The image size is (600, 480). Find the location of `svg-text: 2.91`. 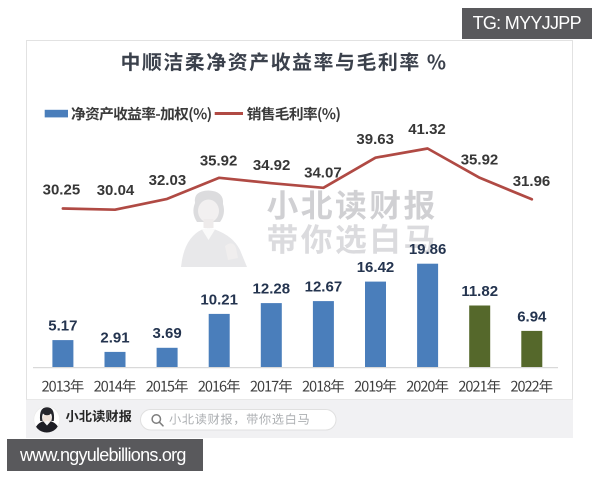

svg-text: 2.91 is located at coordinates (114, 337).